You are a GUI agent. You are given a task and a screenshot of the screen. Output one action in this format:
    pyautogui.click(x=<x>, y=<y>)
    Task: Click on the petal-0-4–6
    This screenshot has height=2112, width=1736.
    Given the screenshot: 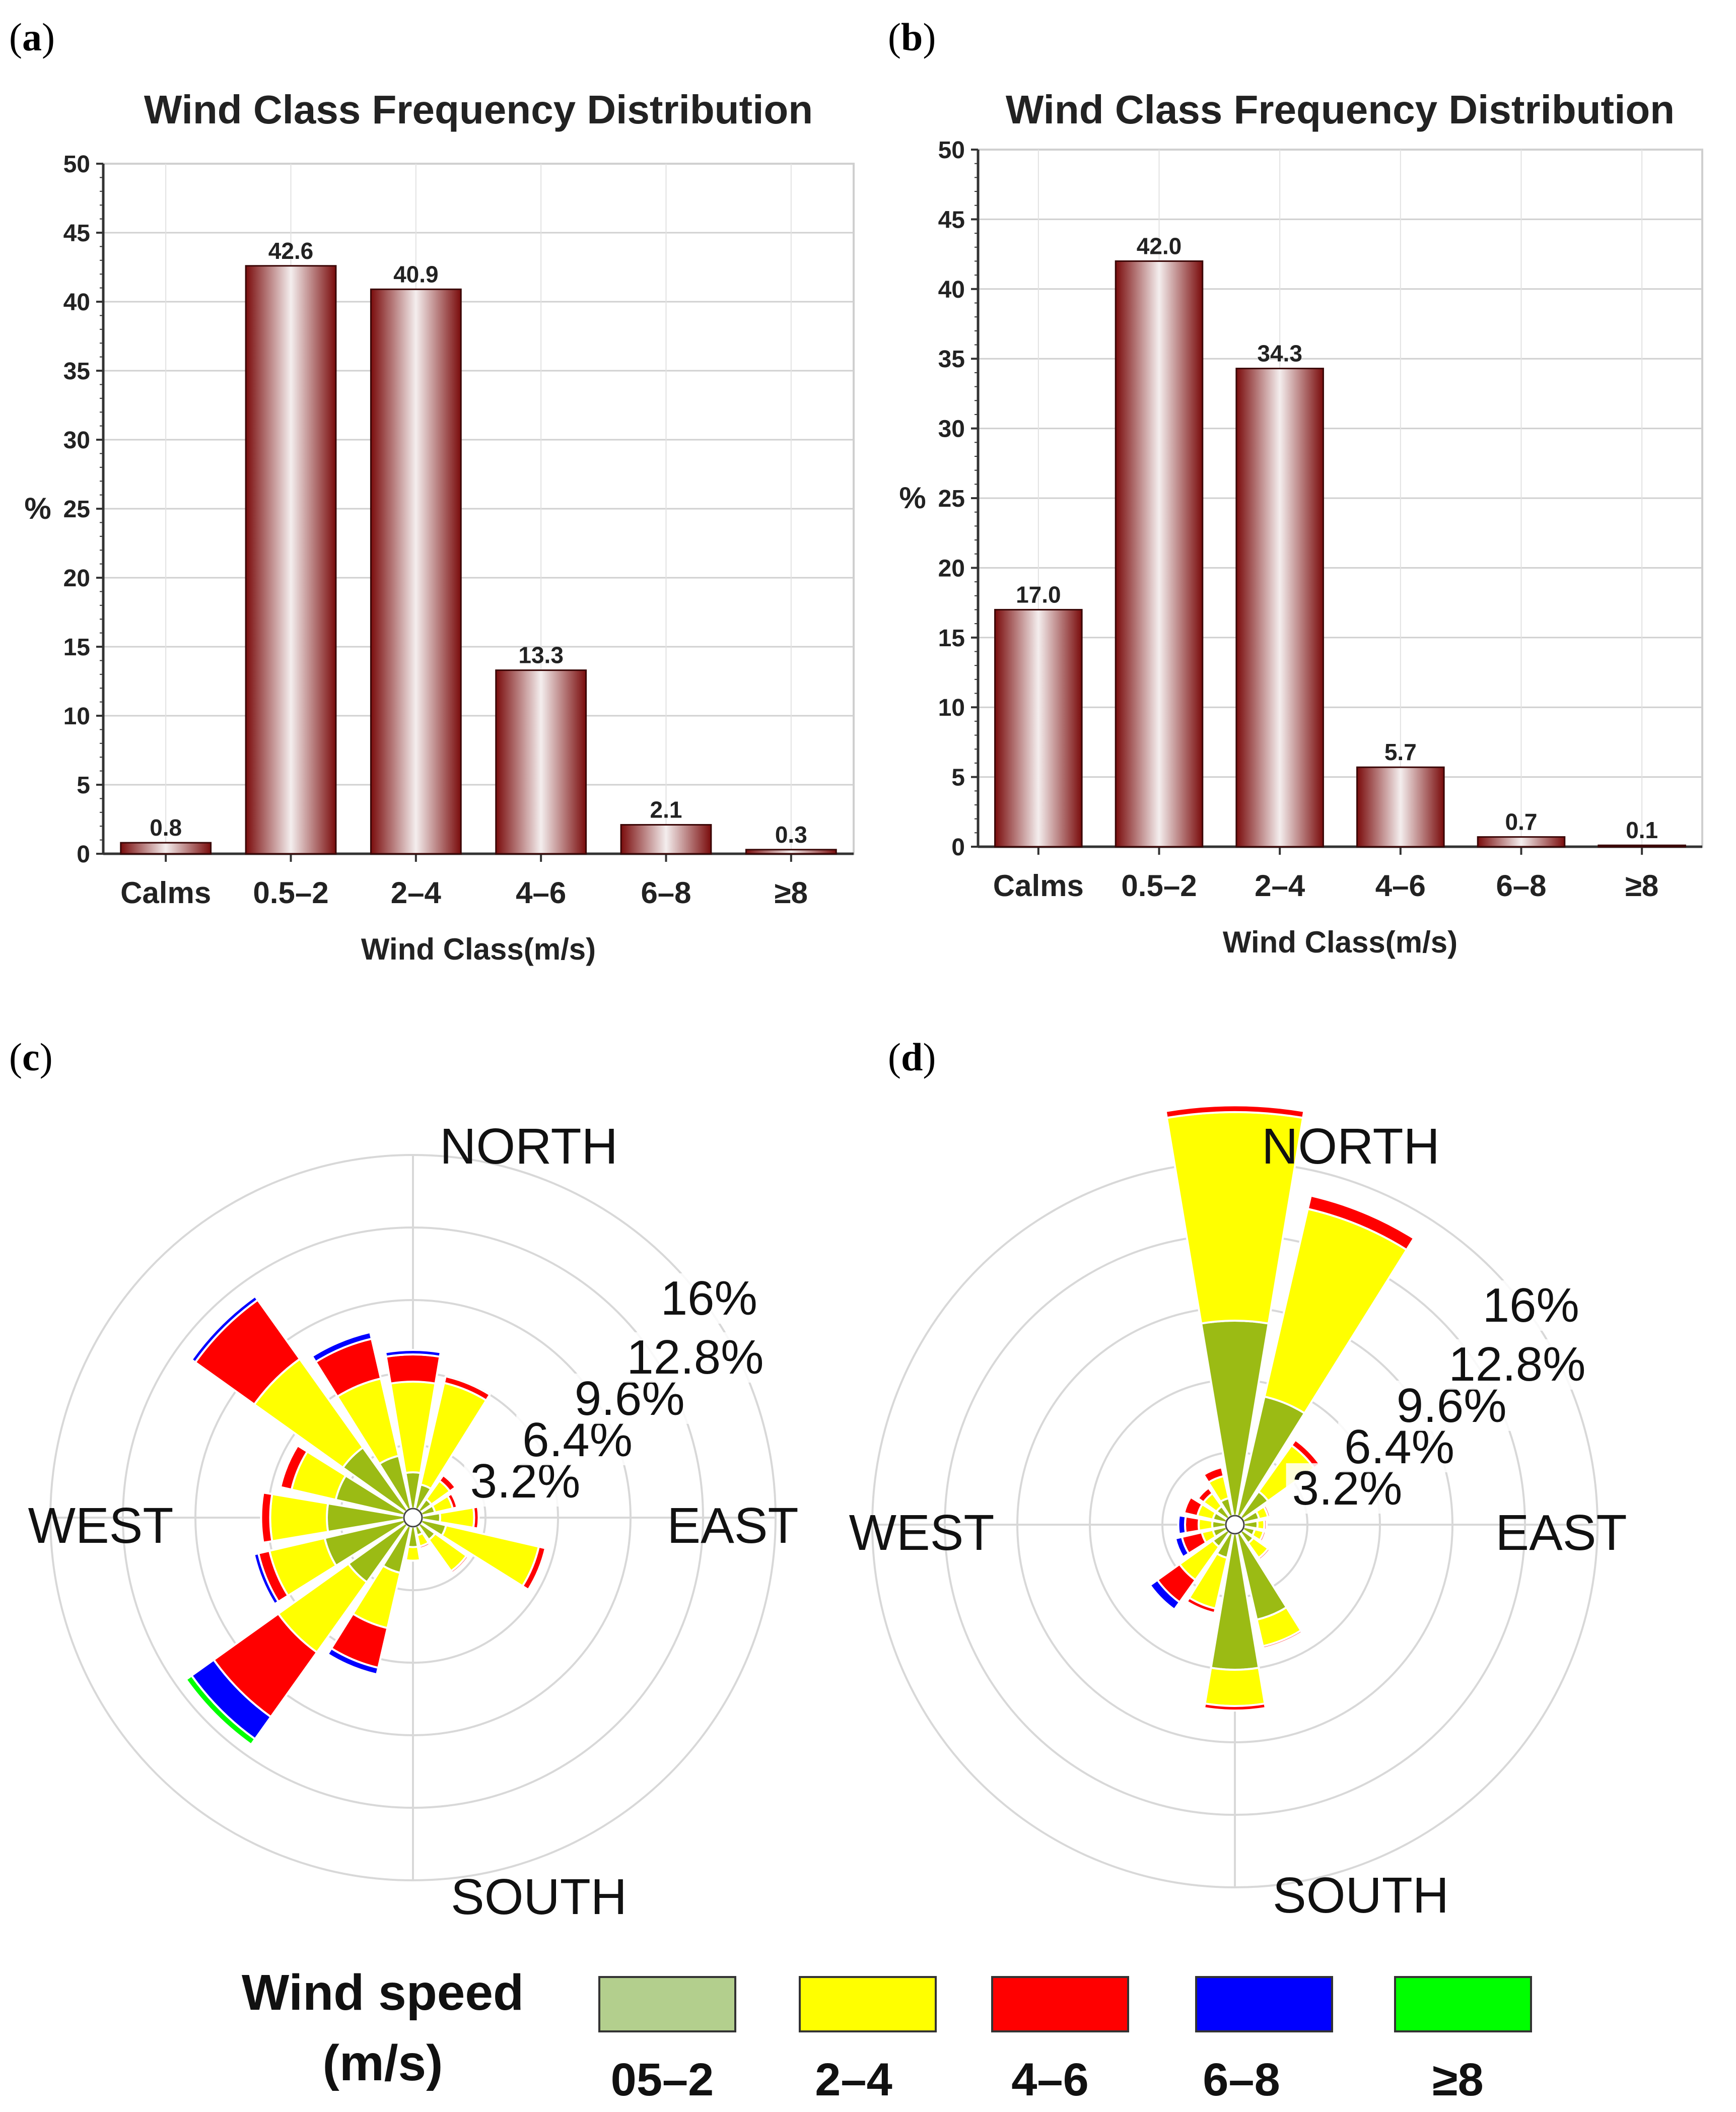 What is the action you would take?
    pyautogui.click(x=1234, y=1111)
    